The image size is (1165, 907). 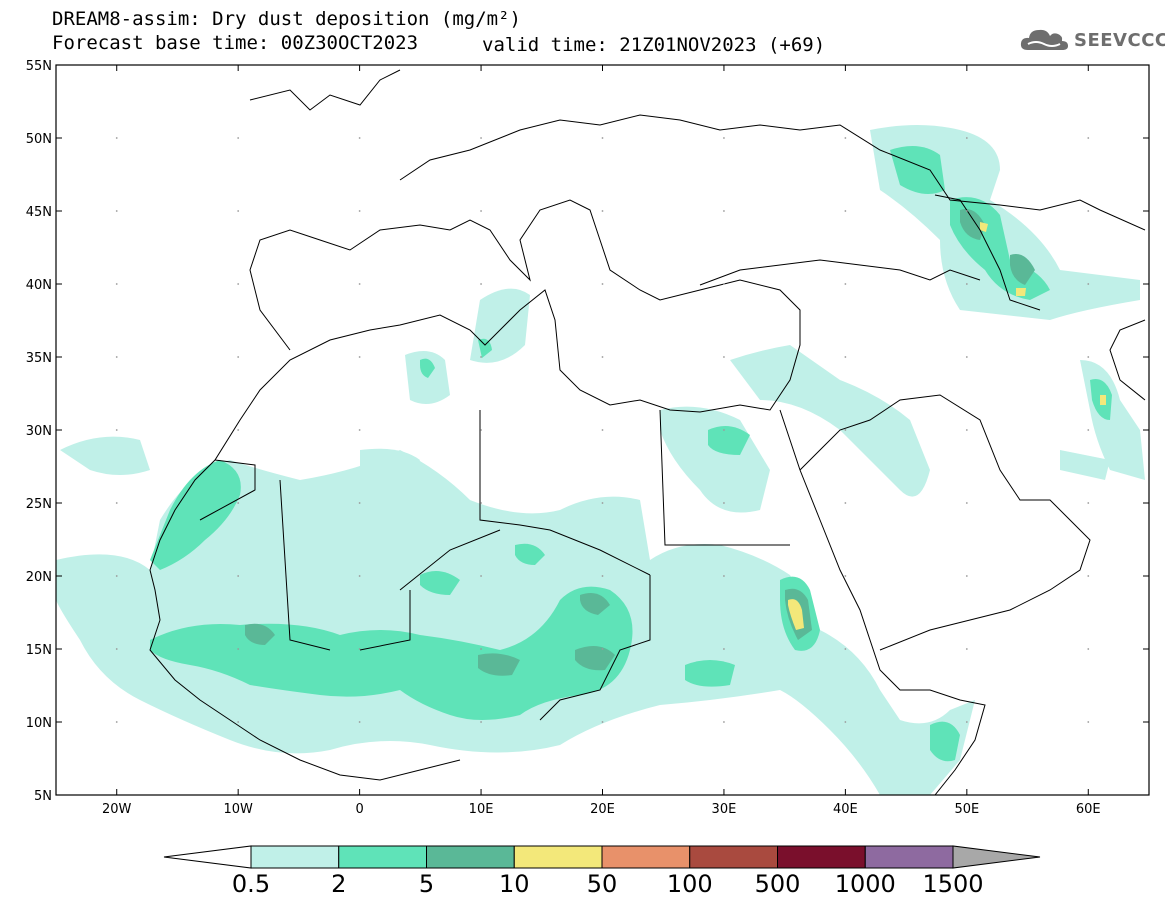 What do you see at coordinates (778, 884) in the screenshot?
I see `colorbar-label: 500` at bounding box center [778, 884].